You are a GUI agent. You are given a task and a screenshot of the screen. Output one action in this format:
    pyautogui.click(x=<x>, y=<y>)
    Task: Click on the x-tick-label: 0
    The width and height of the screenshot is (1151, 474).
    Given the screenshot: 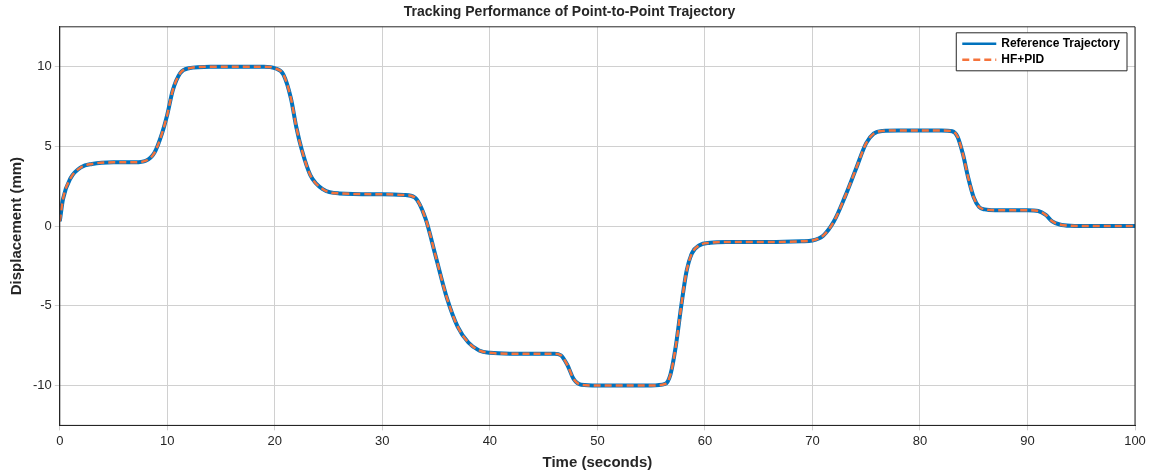 What is the action you would take?
    pyautogui.click(x=60, y=440)
    